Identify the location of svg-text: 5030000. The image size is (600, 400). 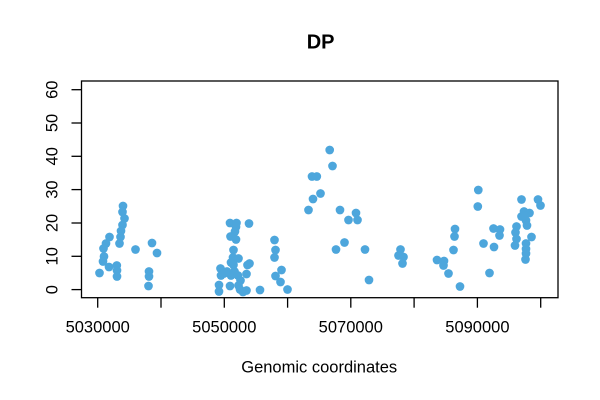
(98, 328).